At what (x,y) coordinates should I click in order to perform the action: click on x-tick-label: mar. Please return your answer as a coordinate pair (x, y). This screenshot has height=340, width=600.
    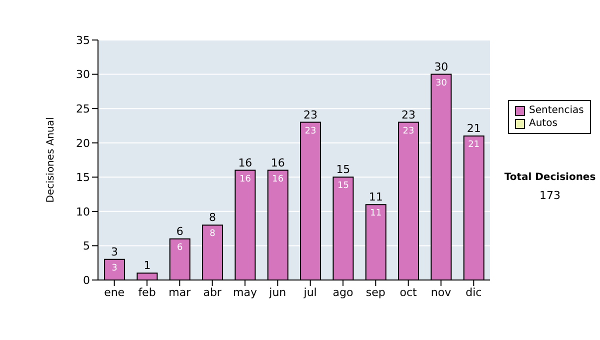
    Looking at the image, I should click on (180, 292).